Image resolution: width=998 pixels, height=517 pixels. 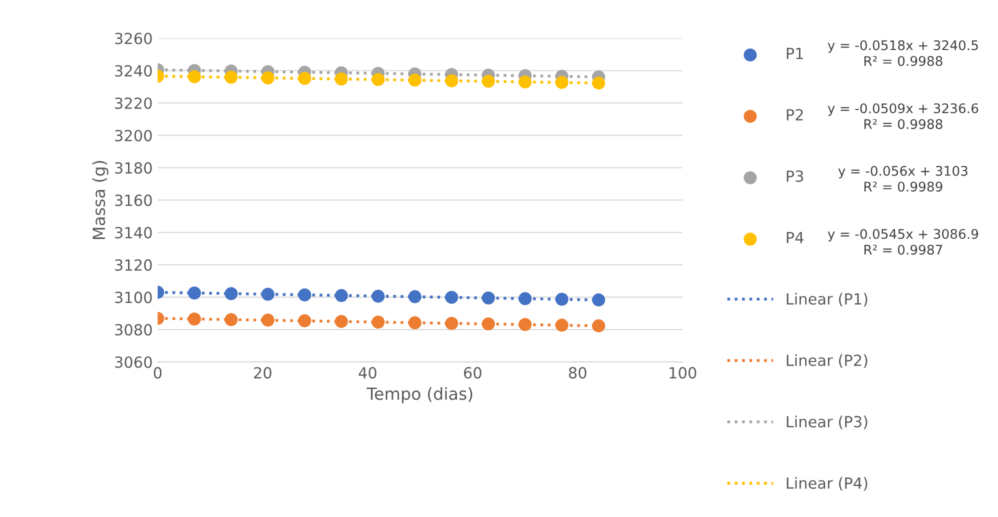 What do you see at coordinates (827, 299) in the screenshot?
I see `legend-label: Linear (P1)` at bounding box center [827, 299].